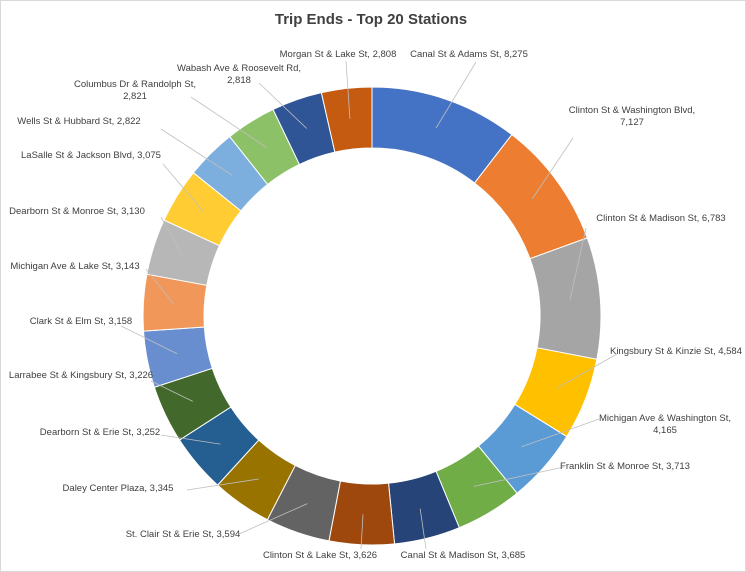  What do you see at coordinates (135, 90) in the screenshot?
I see `data-label-columbus-dr-randolph-st: Columbus Dr & Randolph St, 2,821` at bounding box center [135, 90].